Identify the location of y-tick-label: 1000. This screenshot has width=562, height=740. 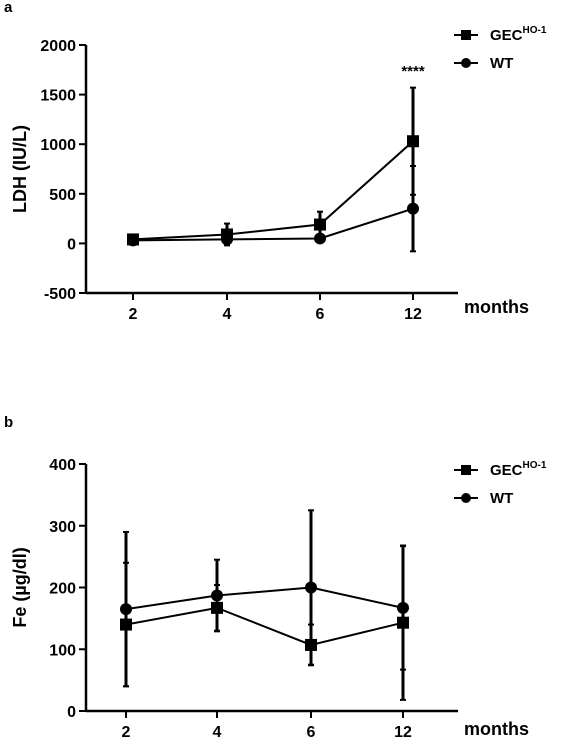
(58, 145).